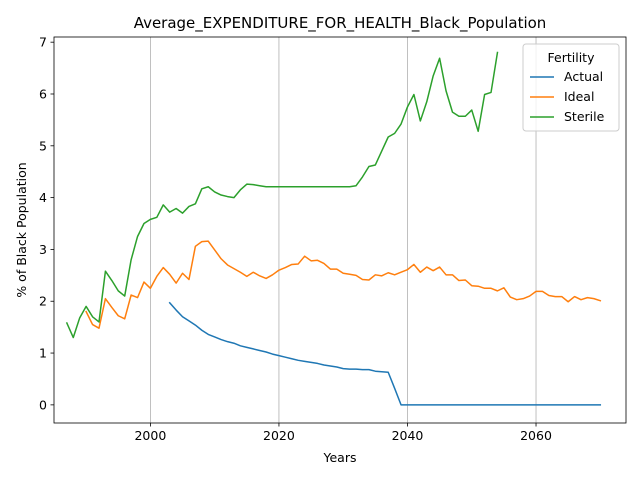 The width and height of the screenshot is (640, 480). I want to click on legend: Fertility Actual Ideal Sterile, so click(571, 87).